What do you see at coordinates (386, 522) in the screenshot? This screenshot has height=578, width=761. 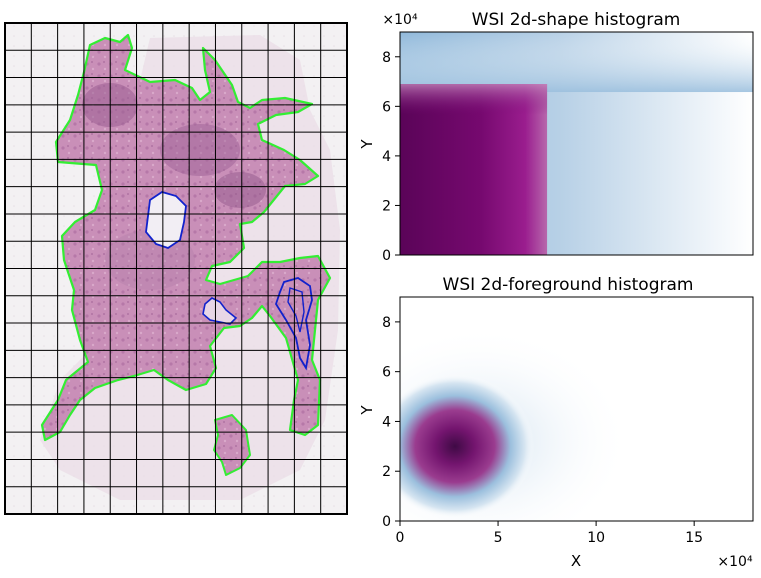 I see `chart-2-y-tick-label: 0` at bounding box center [386, 522].